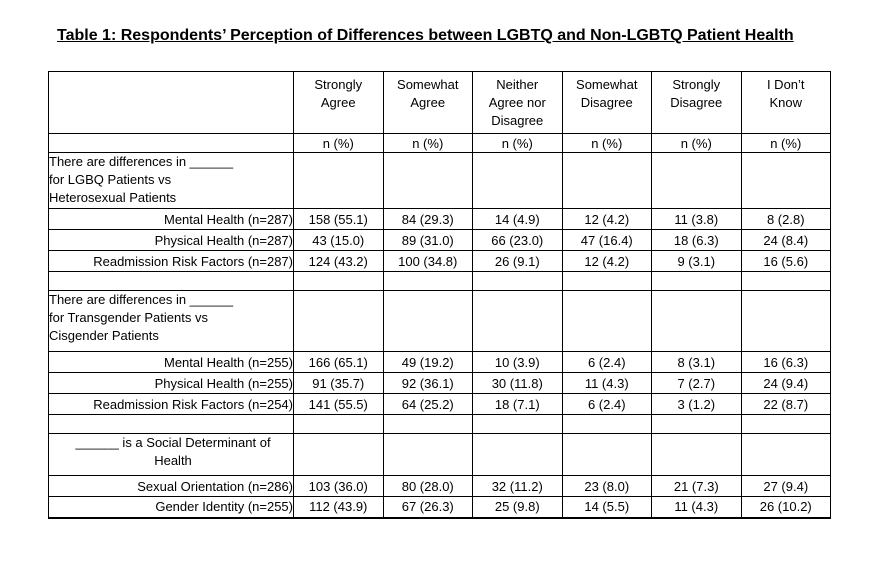  Describe the element at coordinates (606, 102) in the screenshot. I see `column-header-somewhat-disagree: Somewhat Disagree` at that location.